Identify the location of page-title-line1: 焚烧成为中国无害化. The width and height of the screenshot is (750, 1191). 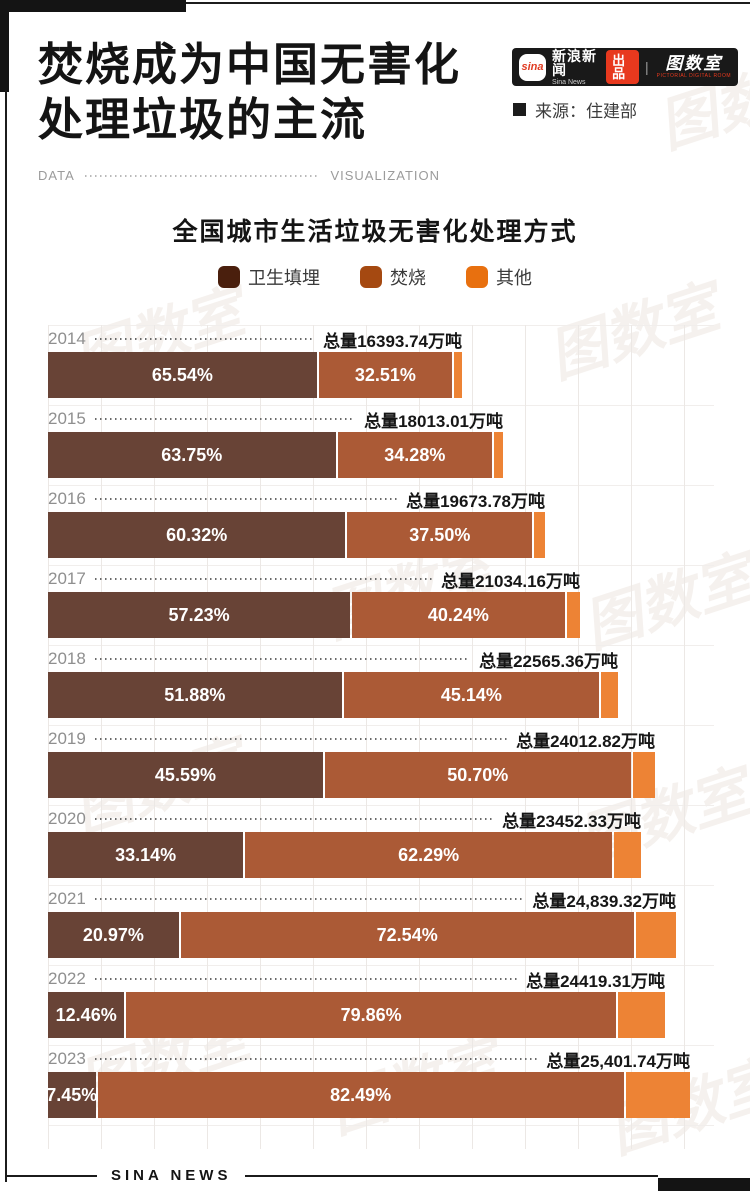
(250, 64).